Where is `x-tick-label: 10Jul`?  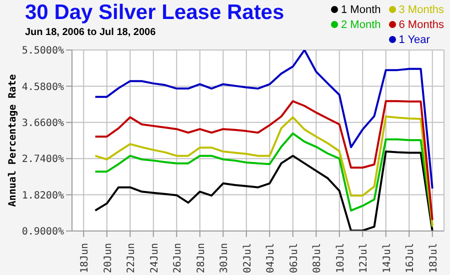
x-tick-label: 10Jul is located at coordinates (340, 258).